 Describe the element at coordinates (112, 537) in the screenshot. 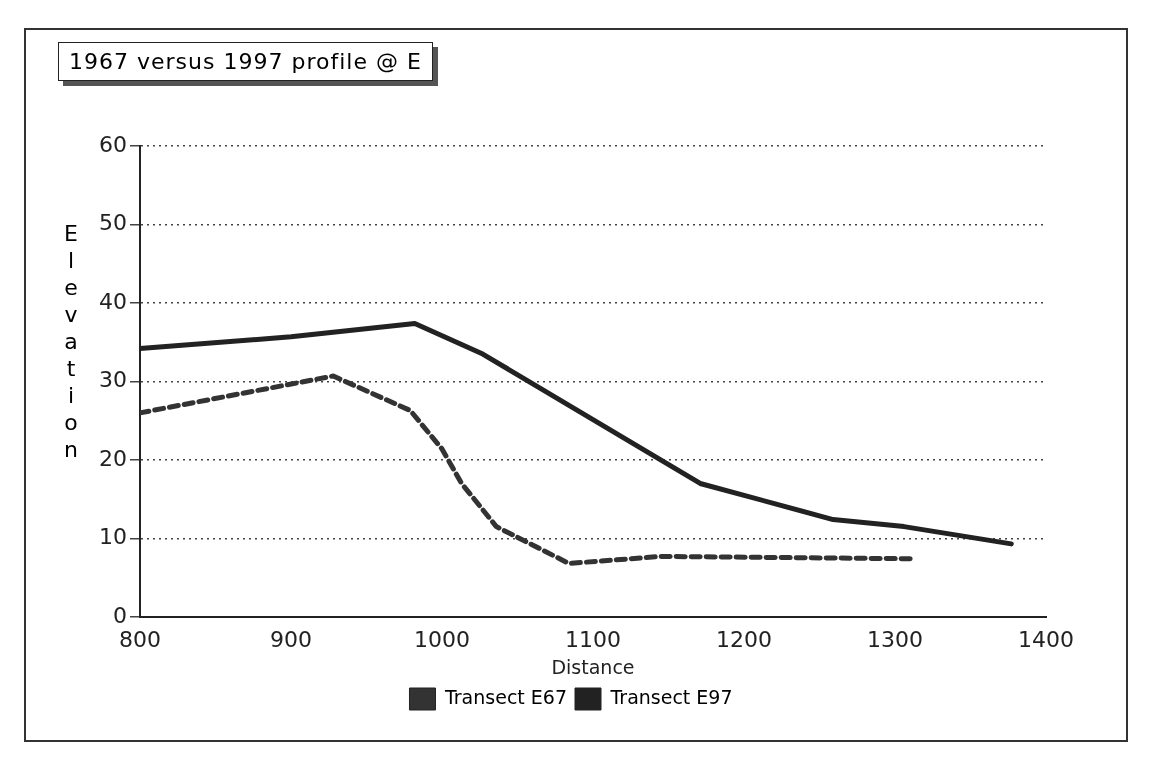

I see `y-tick-label: 10` at that location.